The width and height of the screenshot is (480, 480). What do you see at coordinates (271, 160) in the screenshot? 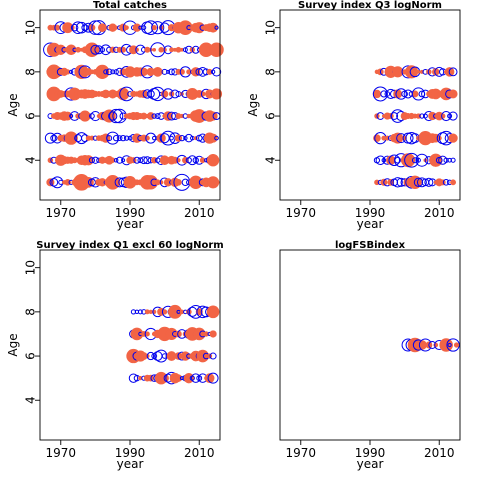
I see `y-tick-label: 4` at bounding box center [271, 160].